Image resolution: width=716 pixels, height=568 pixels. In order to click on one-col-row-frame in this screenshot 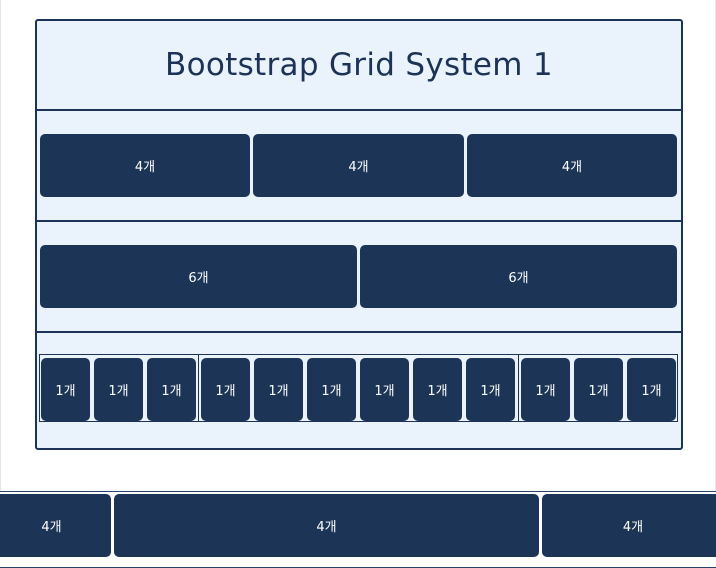, I will do `click(358, 388)`.